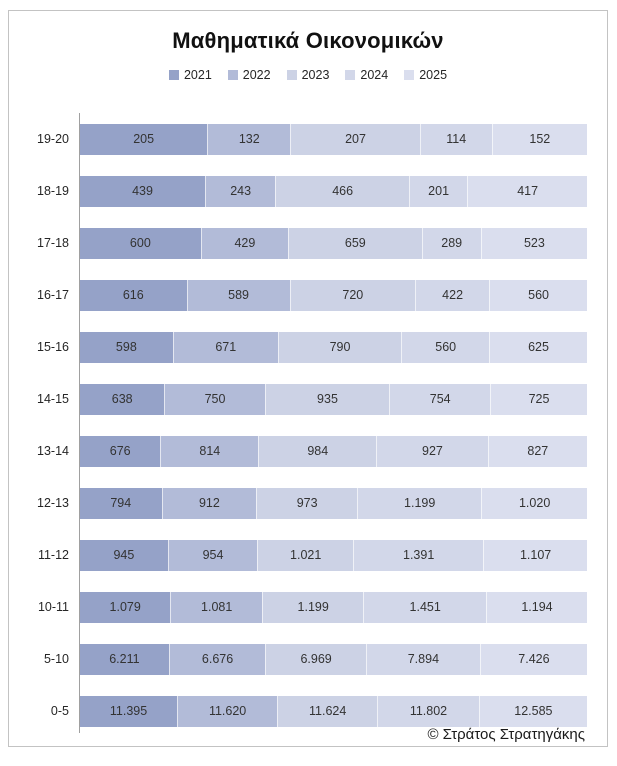  I want to click on category-label: 0-5, so click(59, 711).